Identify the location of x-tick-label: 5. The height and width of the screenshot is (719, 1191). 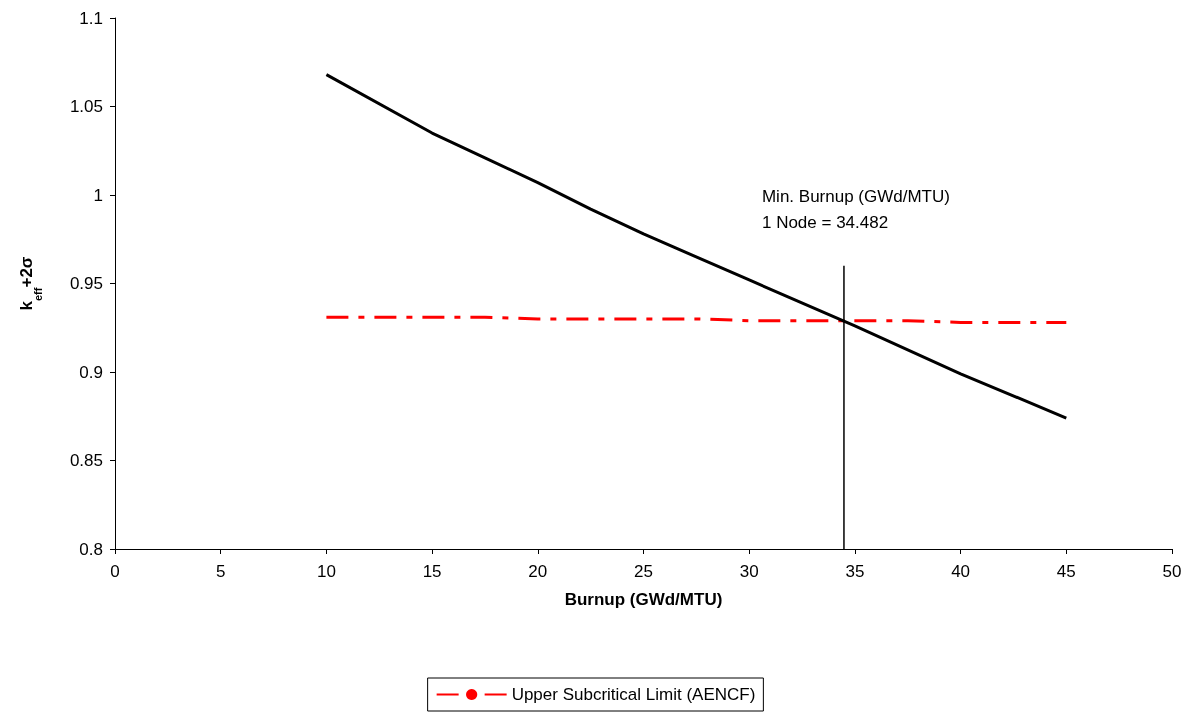
(220, 571).